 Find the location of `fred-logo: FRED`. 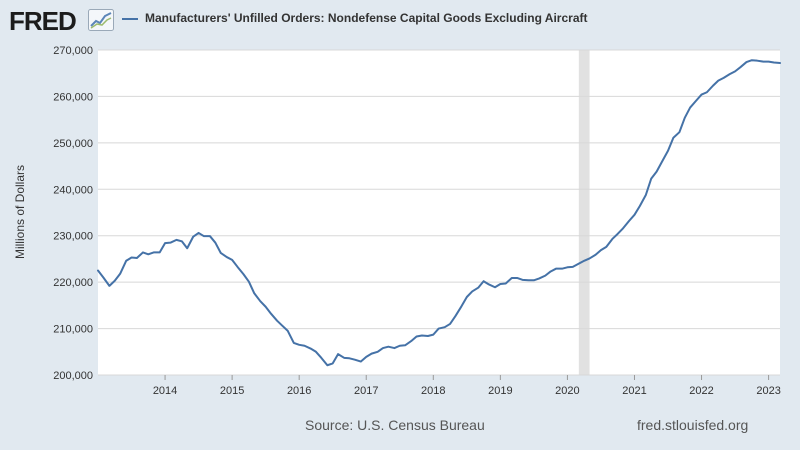

fred-logo: FRED is located at coordinates (43, 21).